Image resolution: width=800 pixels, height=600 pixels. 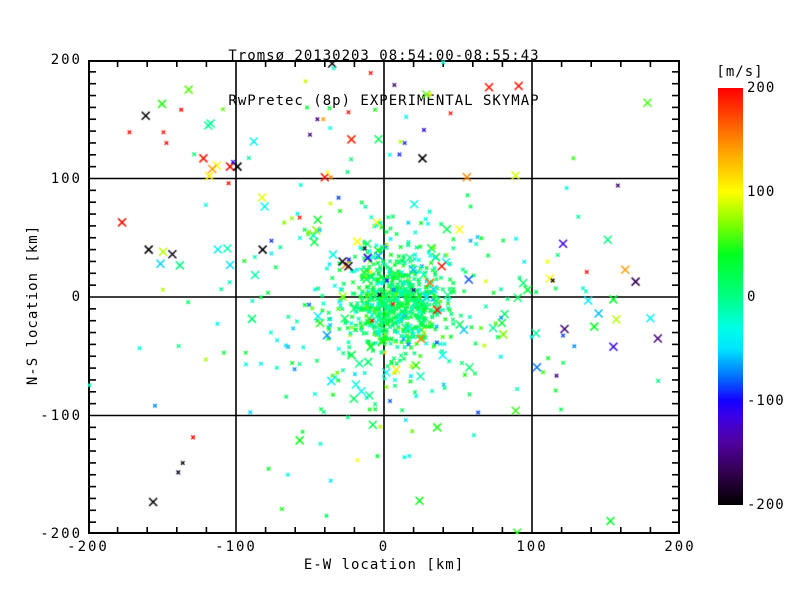 I want to click on colorbar-tick-label: 0, so click(x=752, y=296).